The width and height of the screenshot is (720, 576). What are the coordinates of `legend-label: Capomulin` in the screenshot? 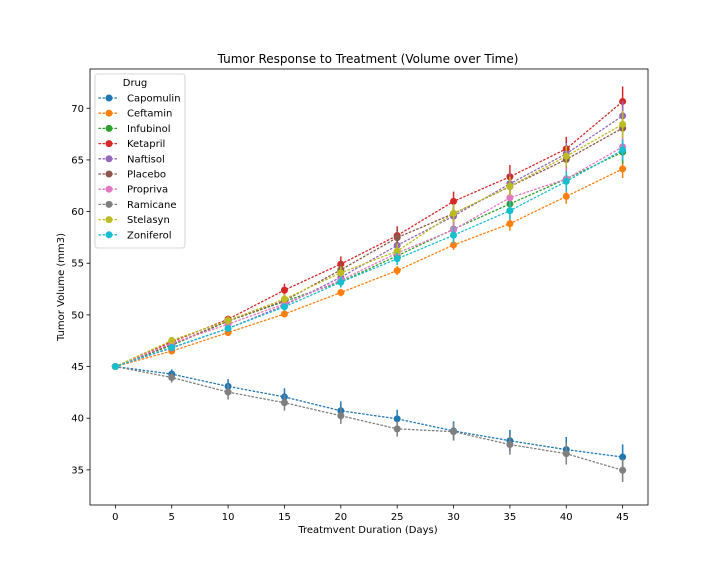 It's located at (154, 99).